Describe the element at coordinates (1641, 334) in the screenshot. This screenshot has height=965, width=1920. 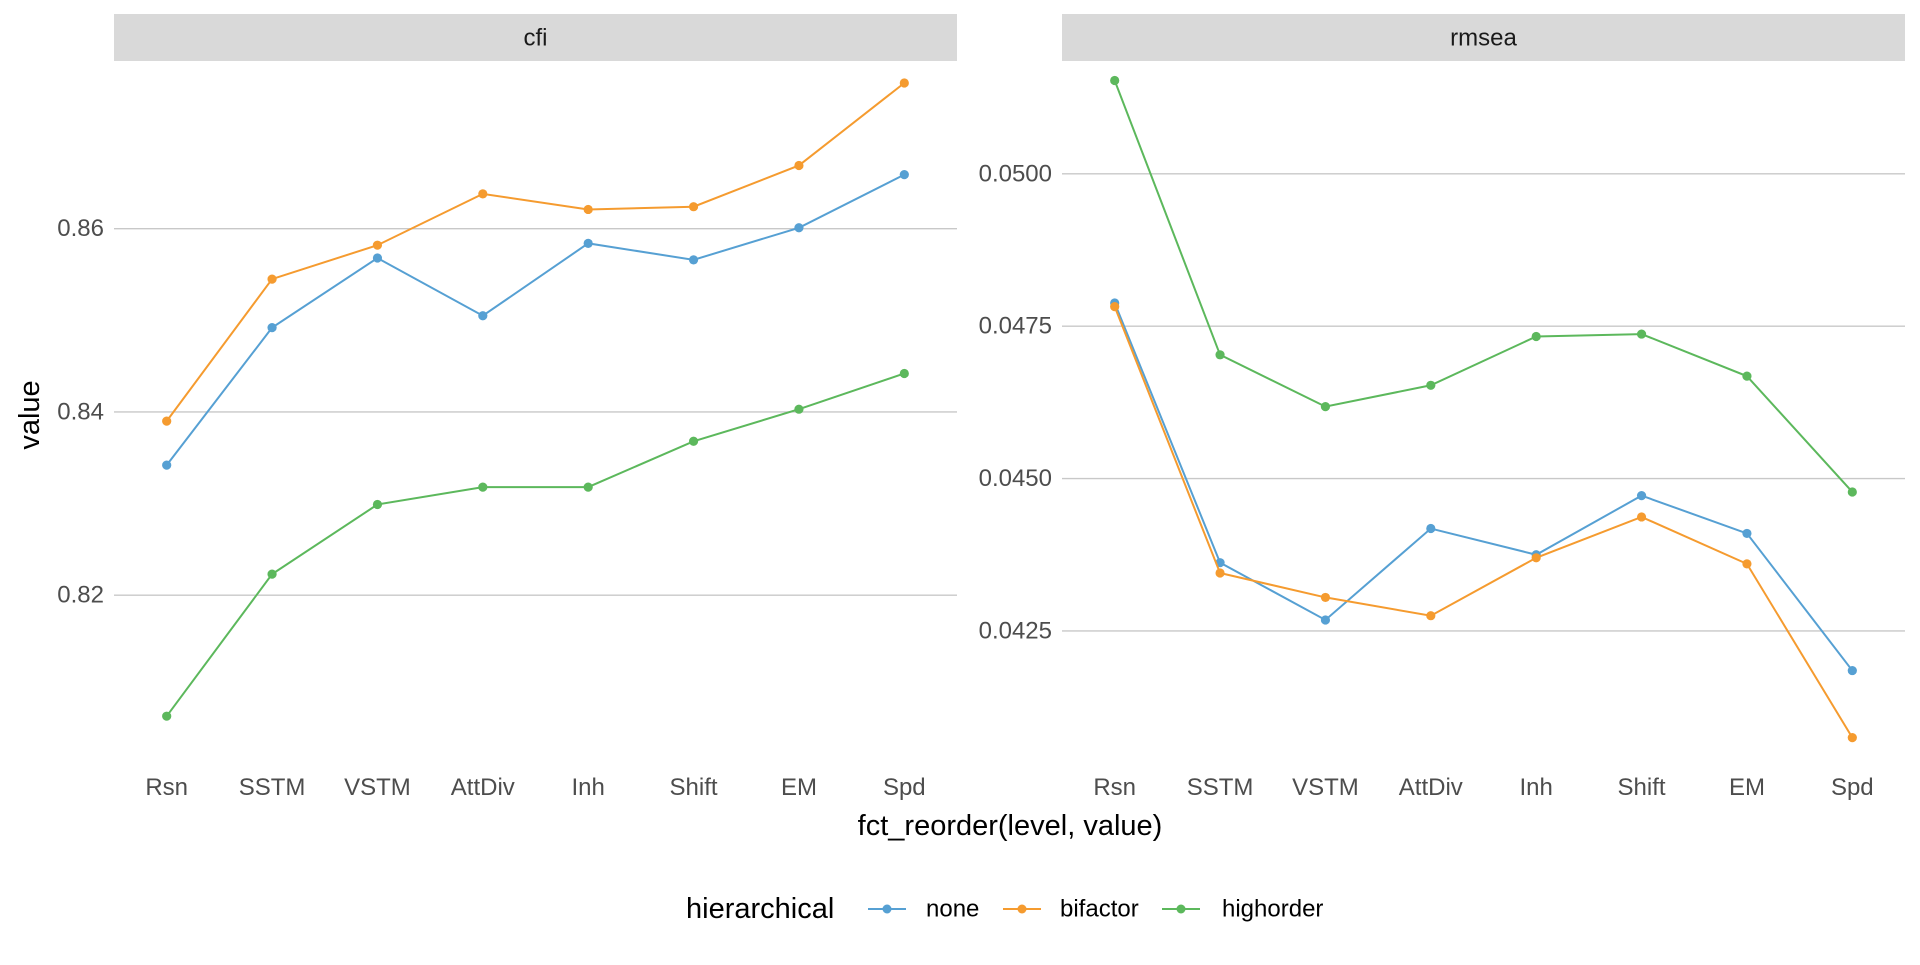
I see `point-rmsea-highorder-shift` at that location.